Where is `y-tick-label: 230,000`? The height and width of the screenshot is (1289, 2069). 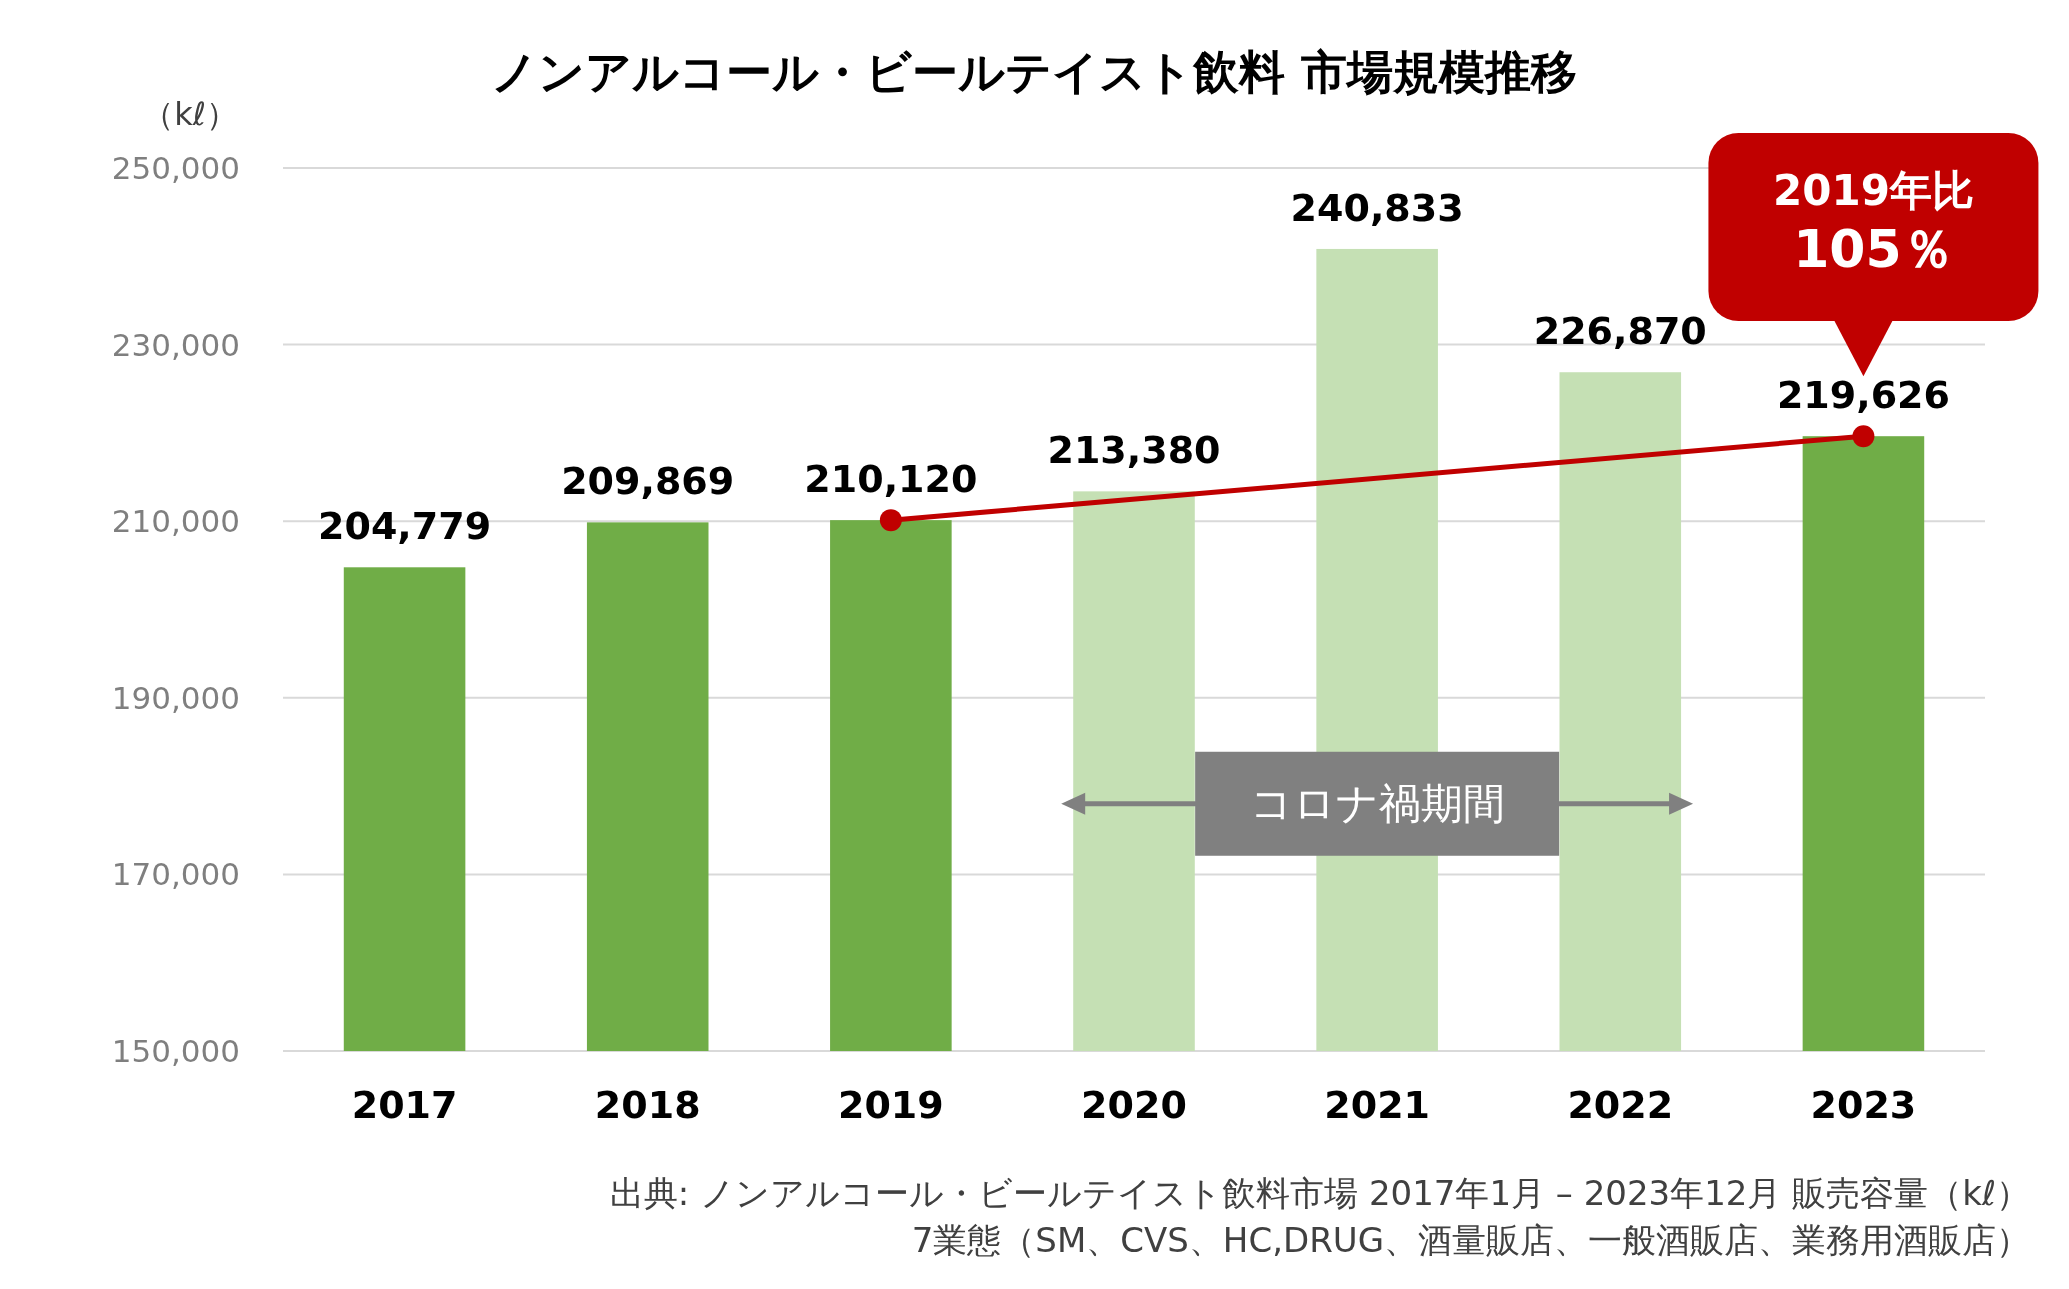
y-tick-label: 230,000 is located at coordinates (175, 344).